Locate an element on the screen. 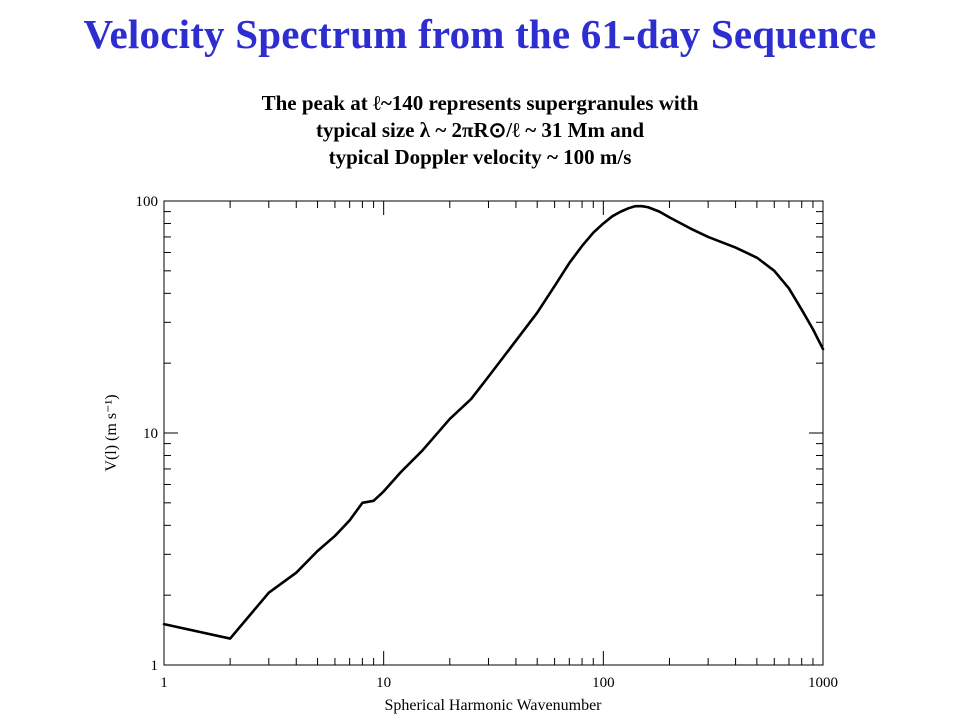 Image resolution: width=960 pixels, height=720 pixels. x-axis-label: Spherical Harmonic Wavenumber is located at coordinates (493, 705).